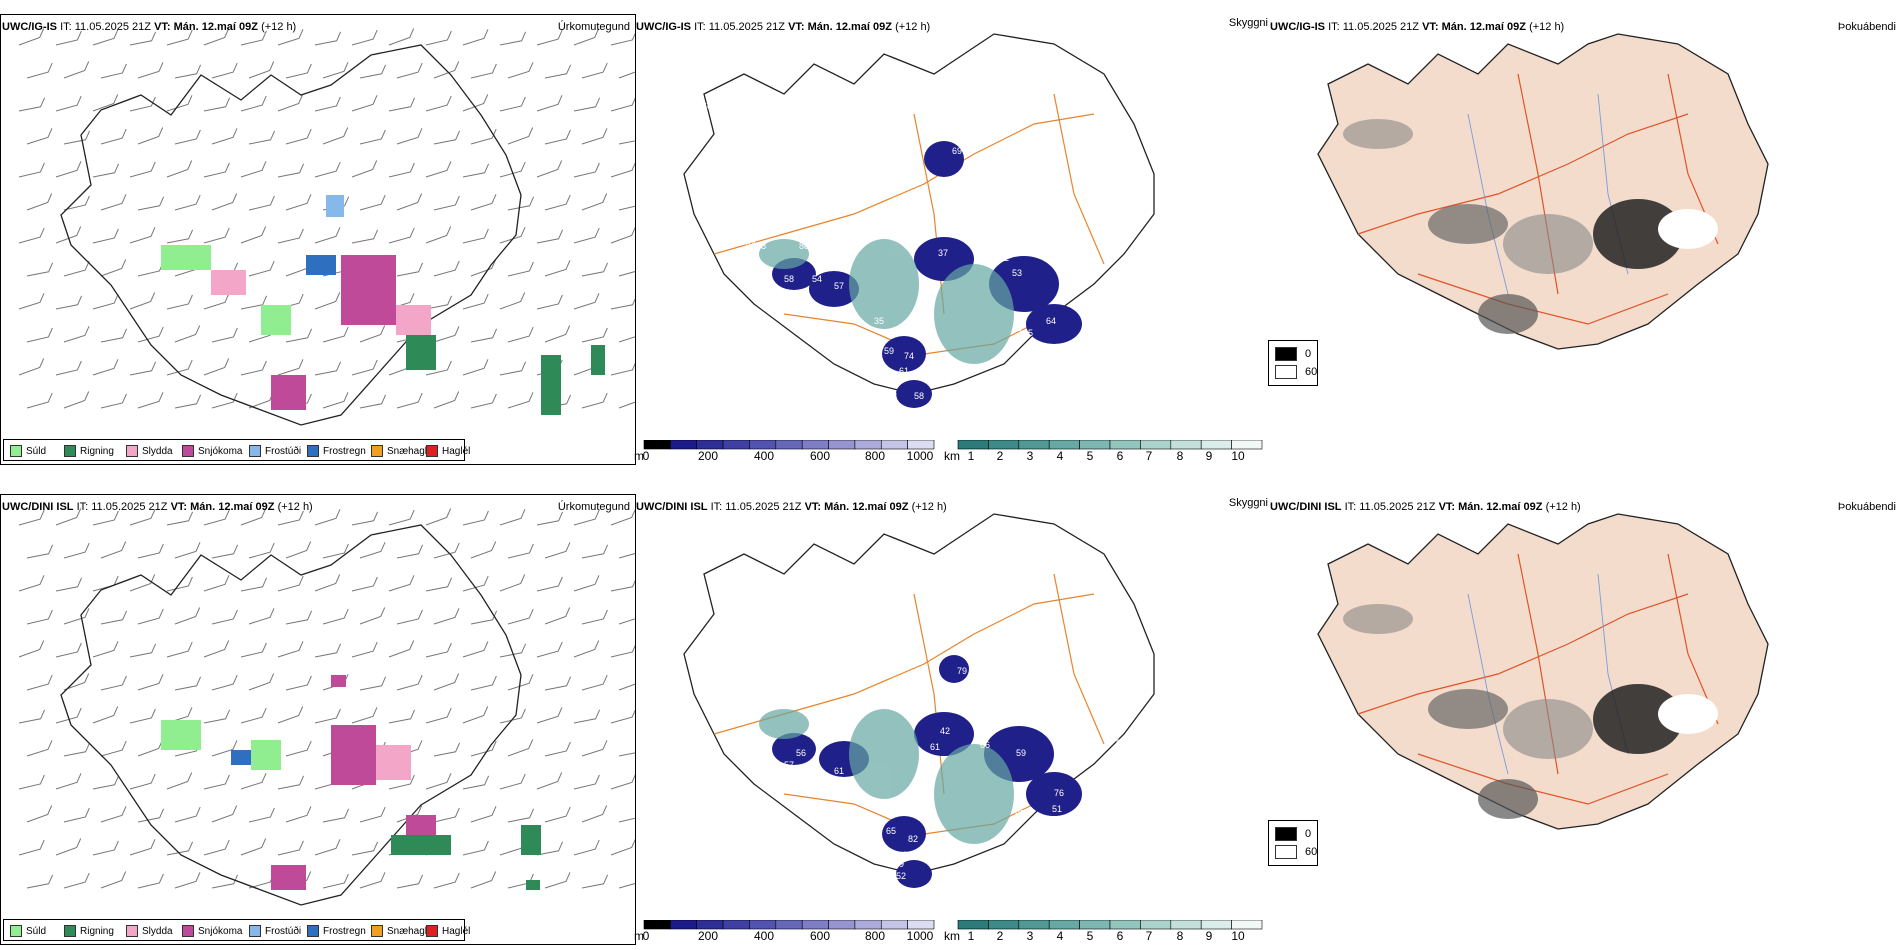 The height and width of the screenshot is (950, 1900). Describe the element at coordinates (1121, 743) in the screenshot. I see `point-label: 89` at that location.